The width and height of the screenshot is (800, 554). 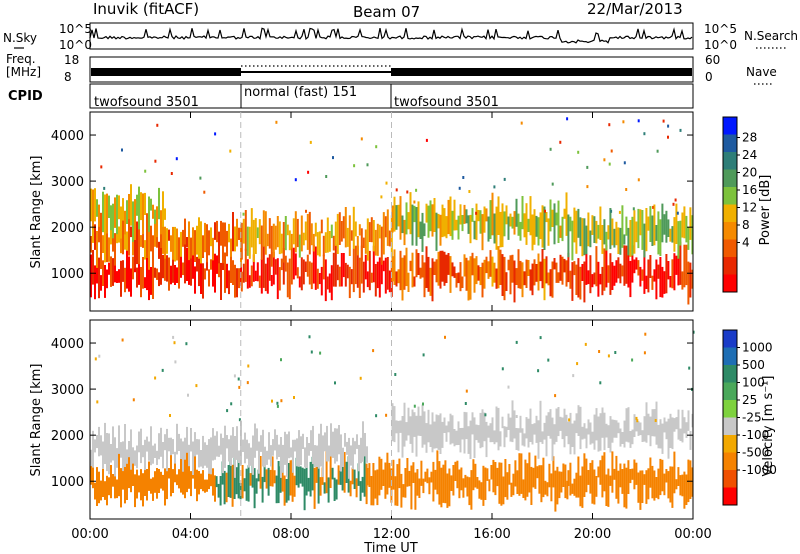 What do you see at coordinates (771, 36) in the screenshot?
I see `noise-right-label: N.Search` at bounding box center [771, 36].